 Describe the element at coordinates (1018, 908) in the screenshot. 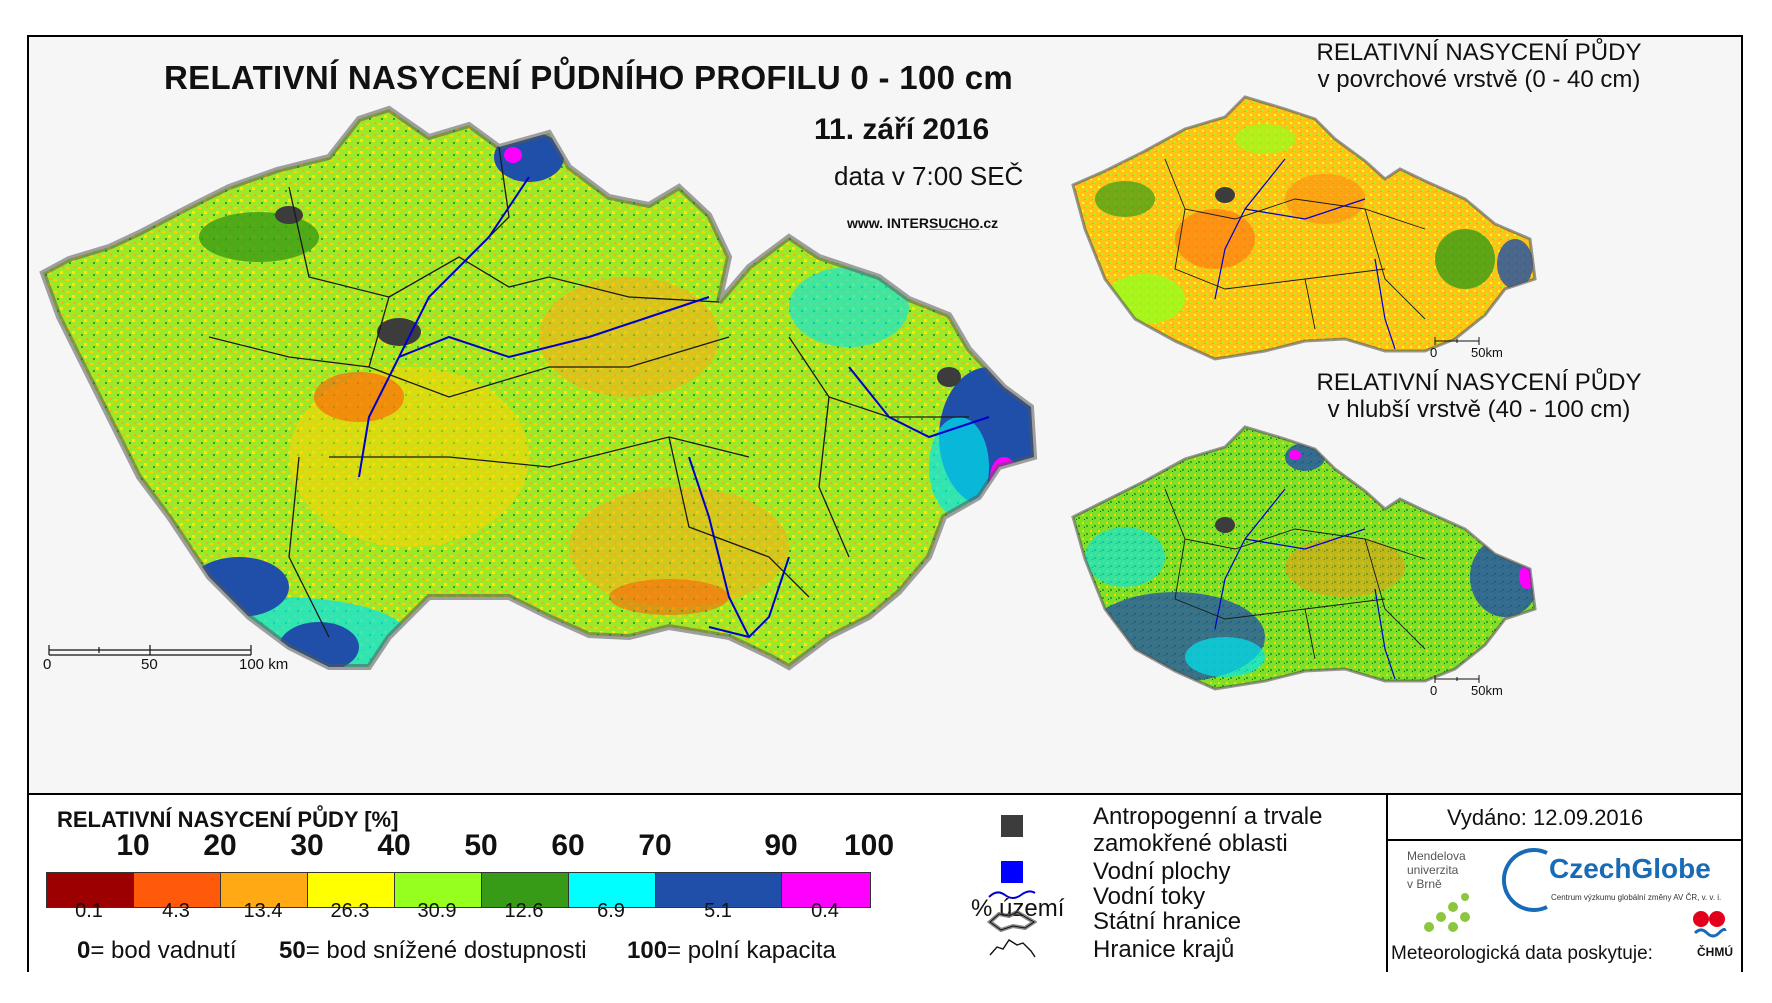

I see `legend-pct-unit: % území` at that location.